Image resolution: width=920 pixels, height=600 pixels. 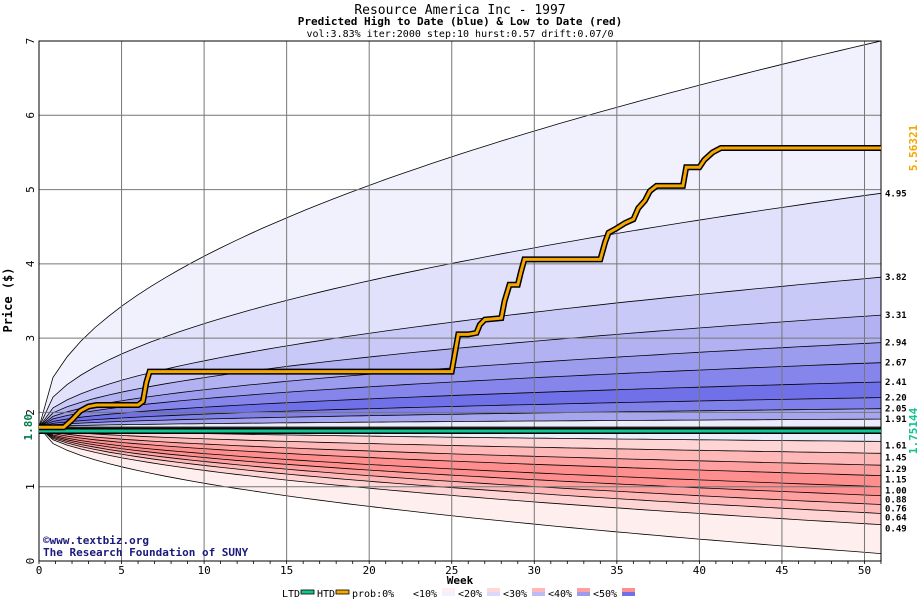 I want to click on high-band-label: 3.82, so click(x=896, y=278).